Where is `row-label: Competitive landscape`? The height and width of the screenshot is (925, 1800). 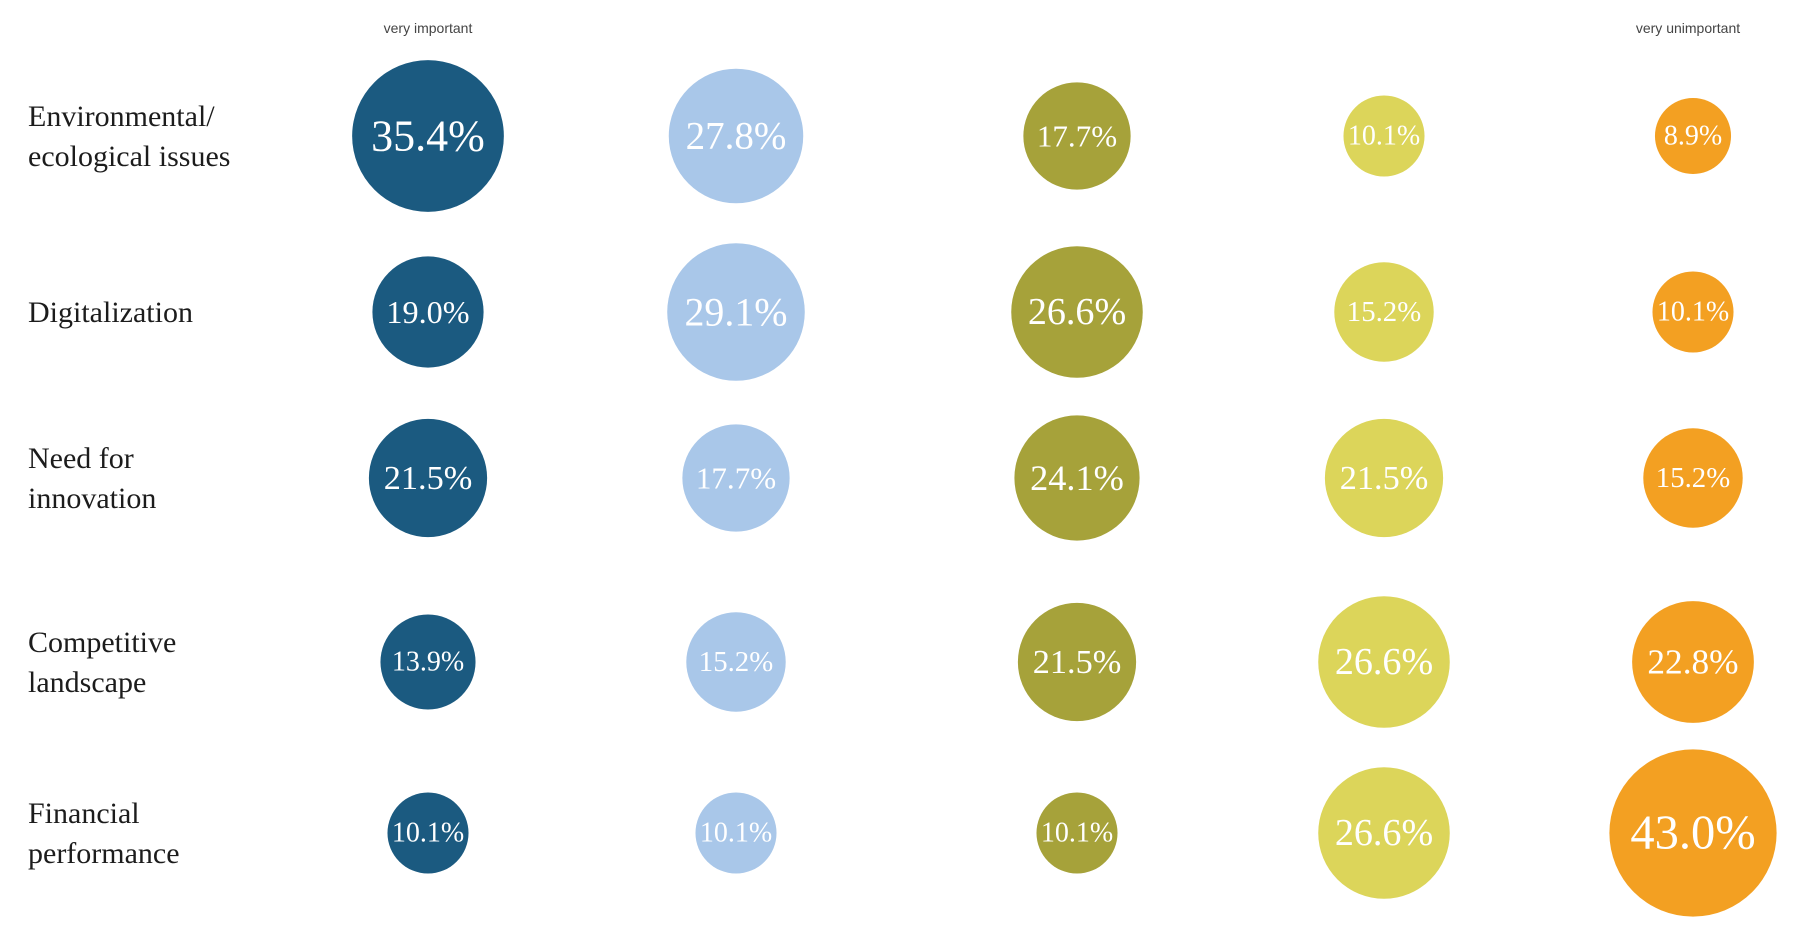 row-label: Competitive landscape is located at coordinates (102, 662).